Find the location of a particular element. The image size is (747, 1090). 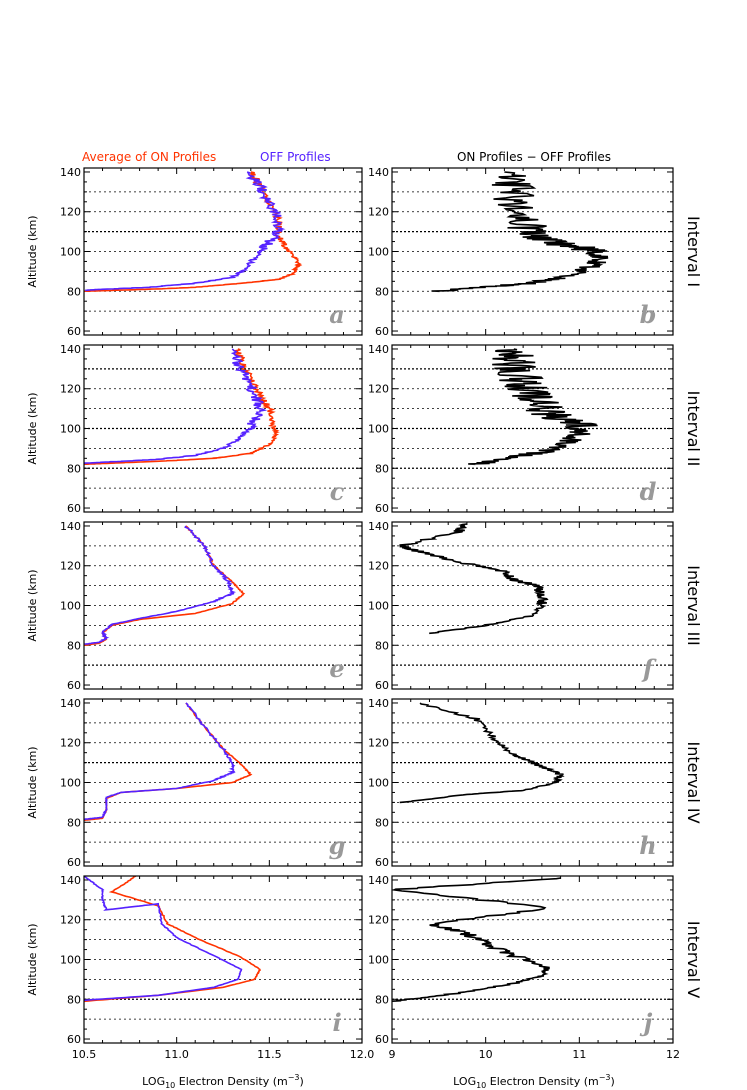

panel-b: 60 80 100 120 140 b is located at coordinates (521, 252).